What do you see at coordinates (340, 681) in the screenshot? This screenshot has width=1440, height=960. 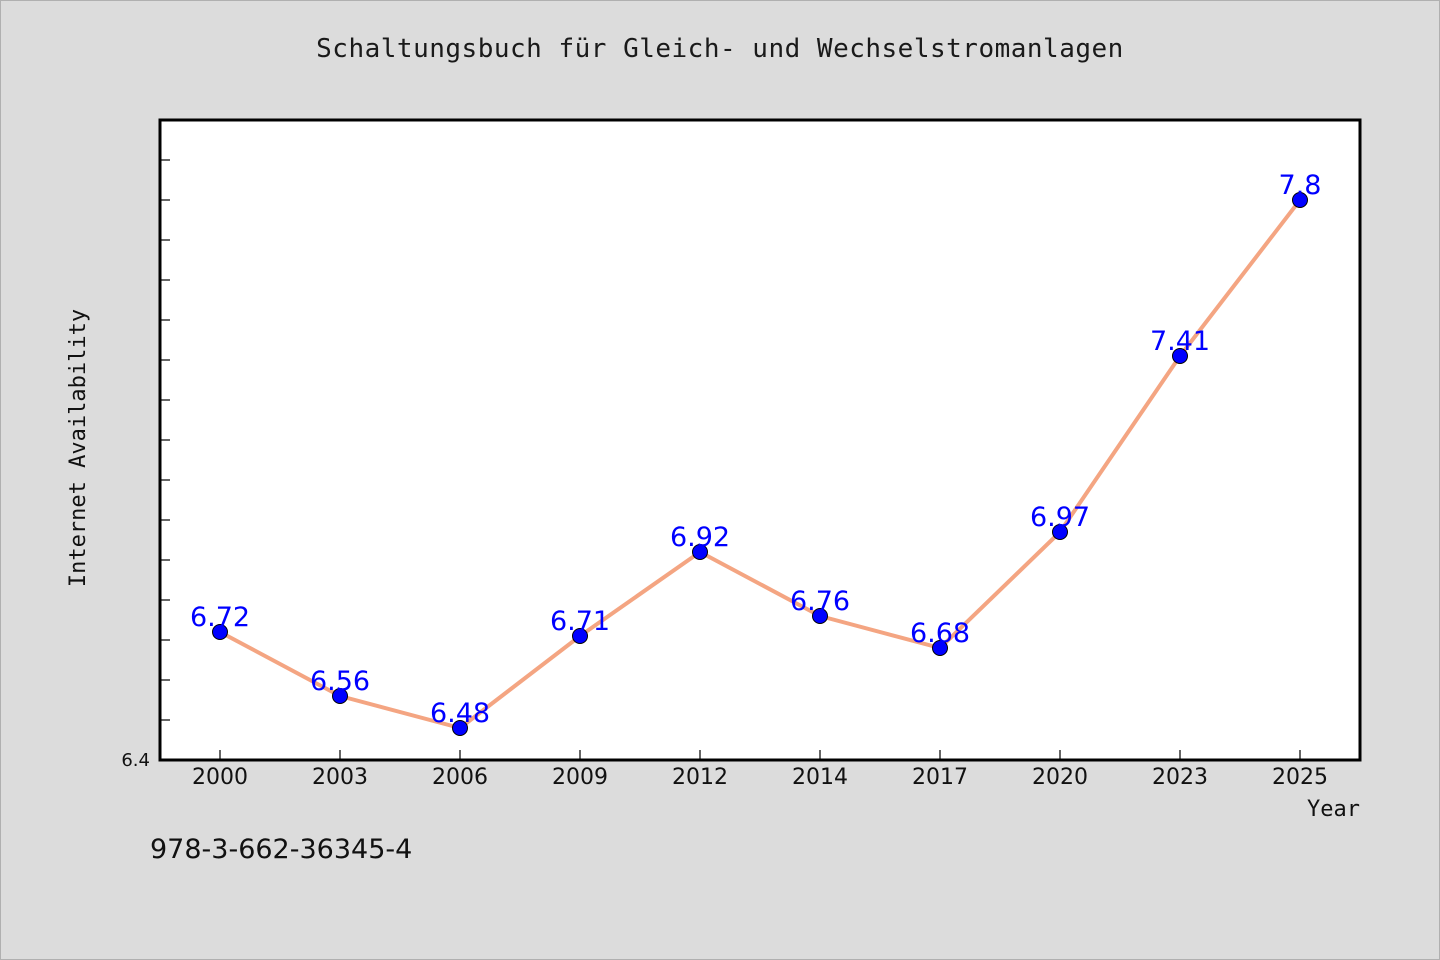 I see `data-label: 6.56` at bounding box center [340, 681].